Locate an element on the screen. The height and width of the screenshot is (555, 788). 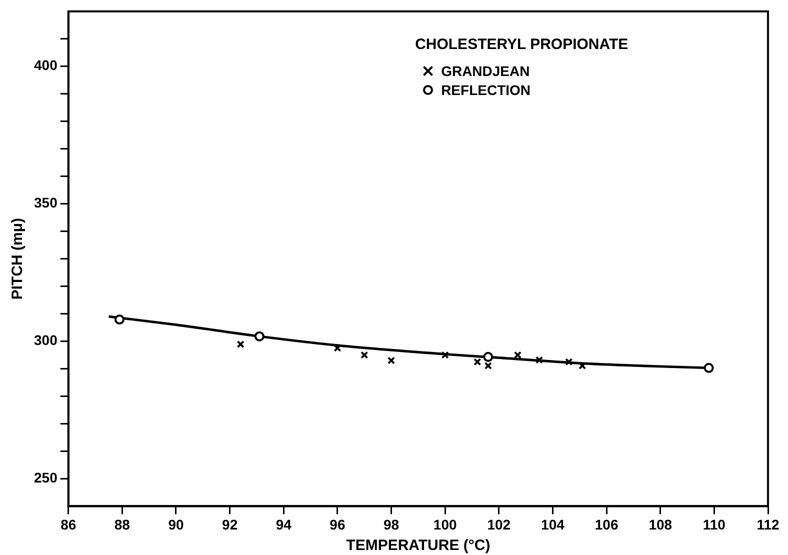
x-tick-label: 108 is located at coordinates (660, 524).